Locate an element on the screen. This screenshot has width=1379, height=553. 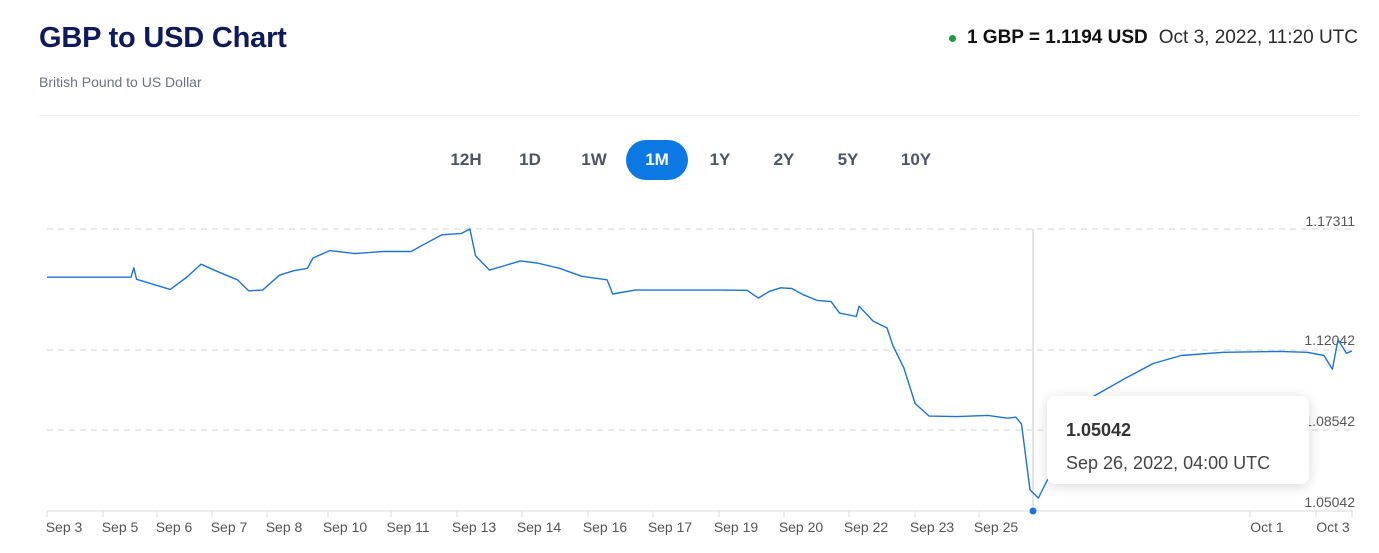
y-tick-label: 1.05042 is located at coordinates (1329, 502).